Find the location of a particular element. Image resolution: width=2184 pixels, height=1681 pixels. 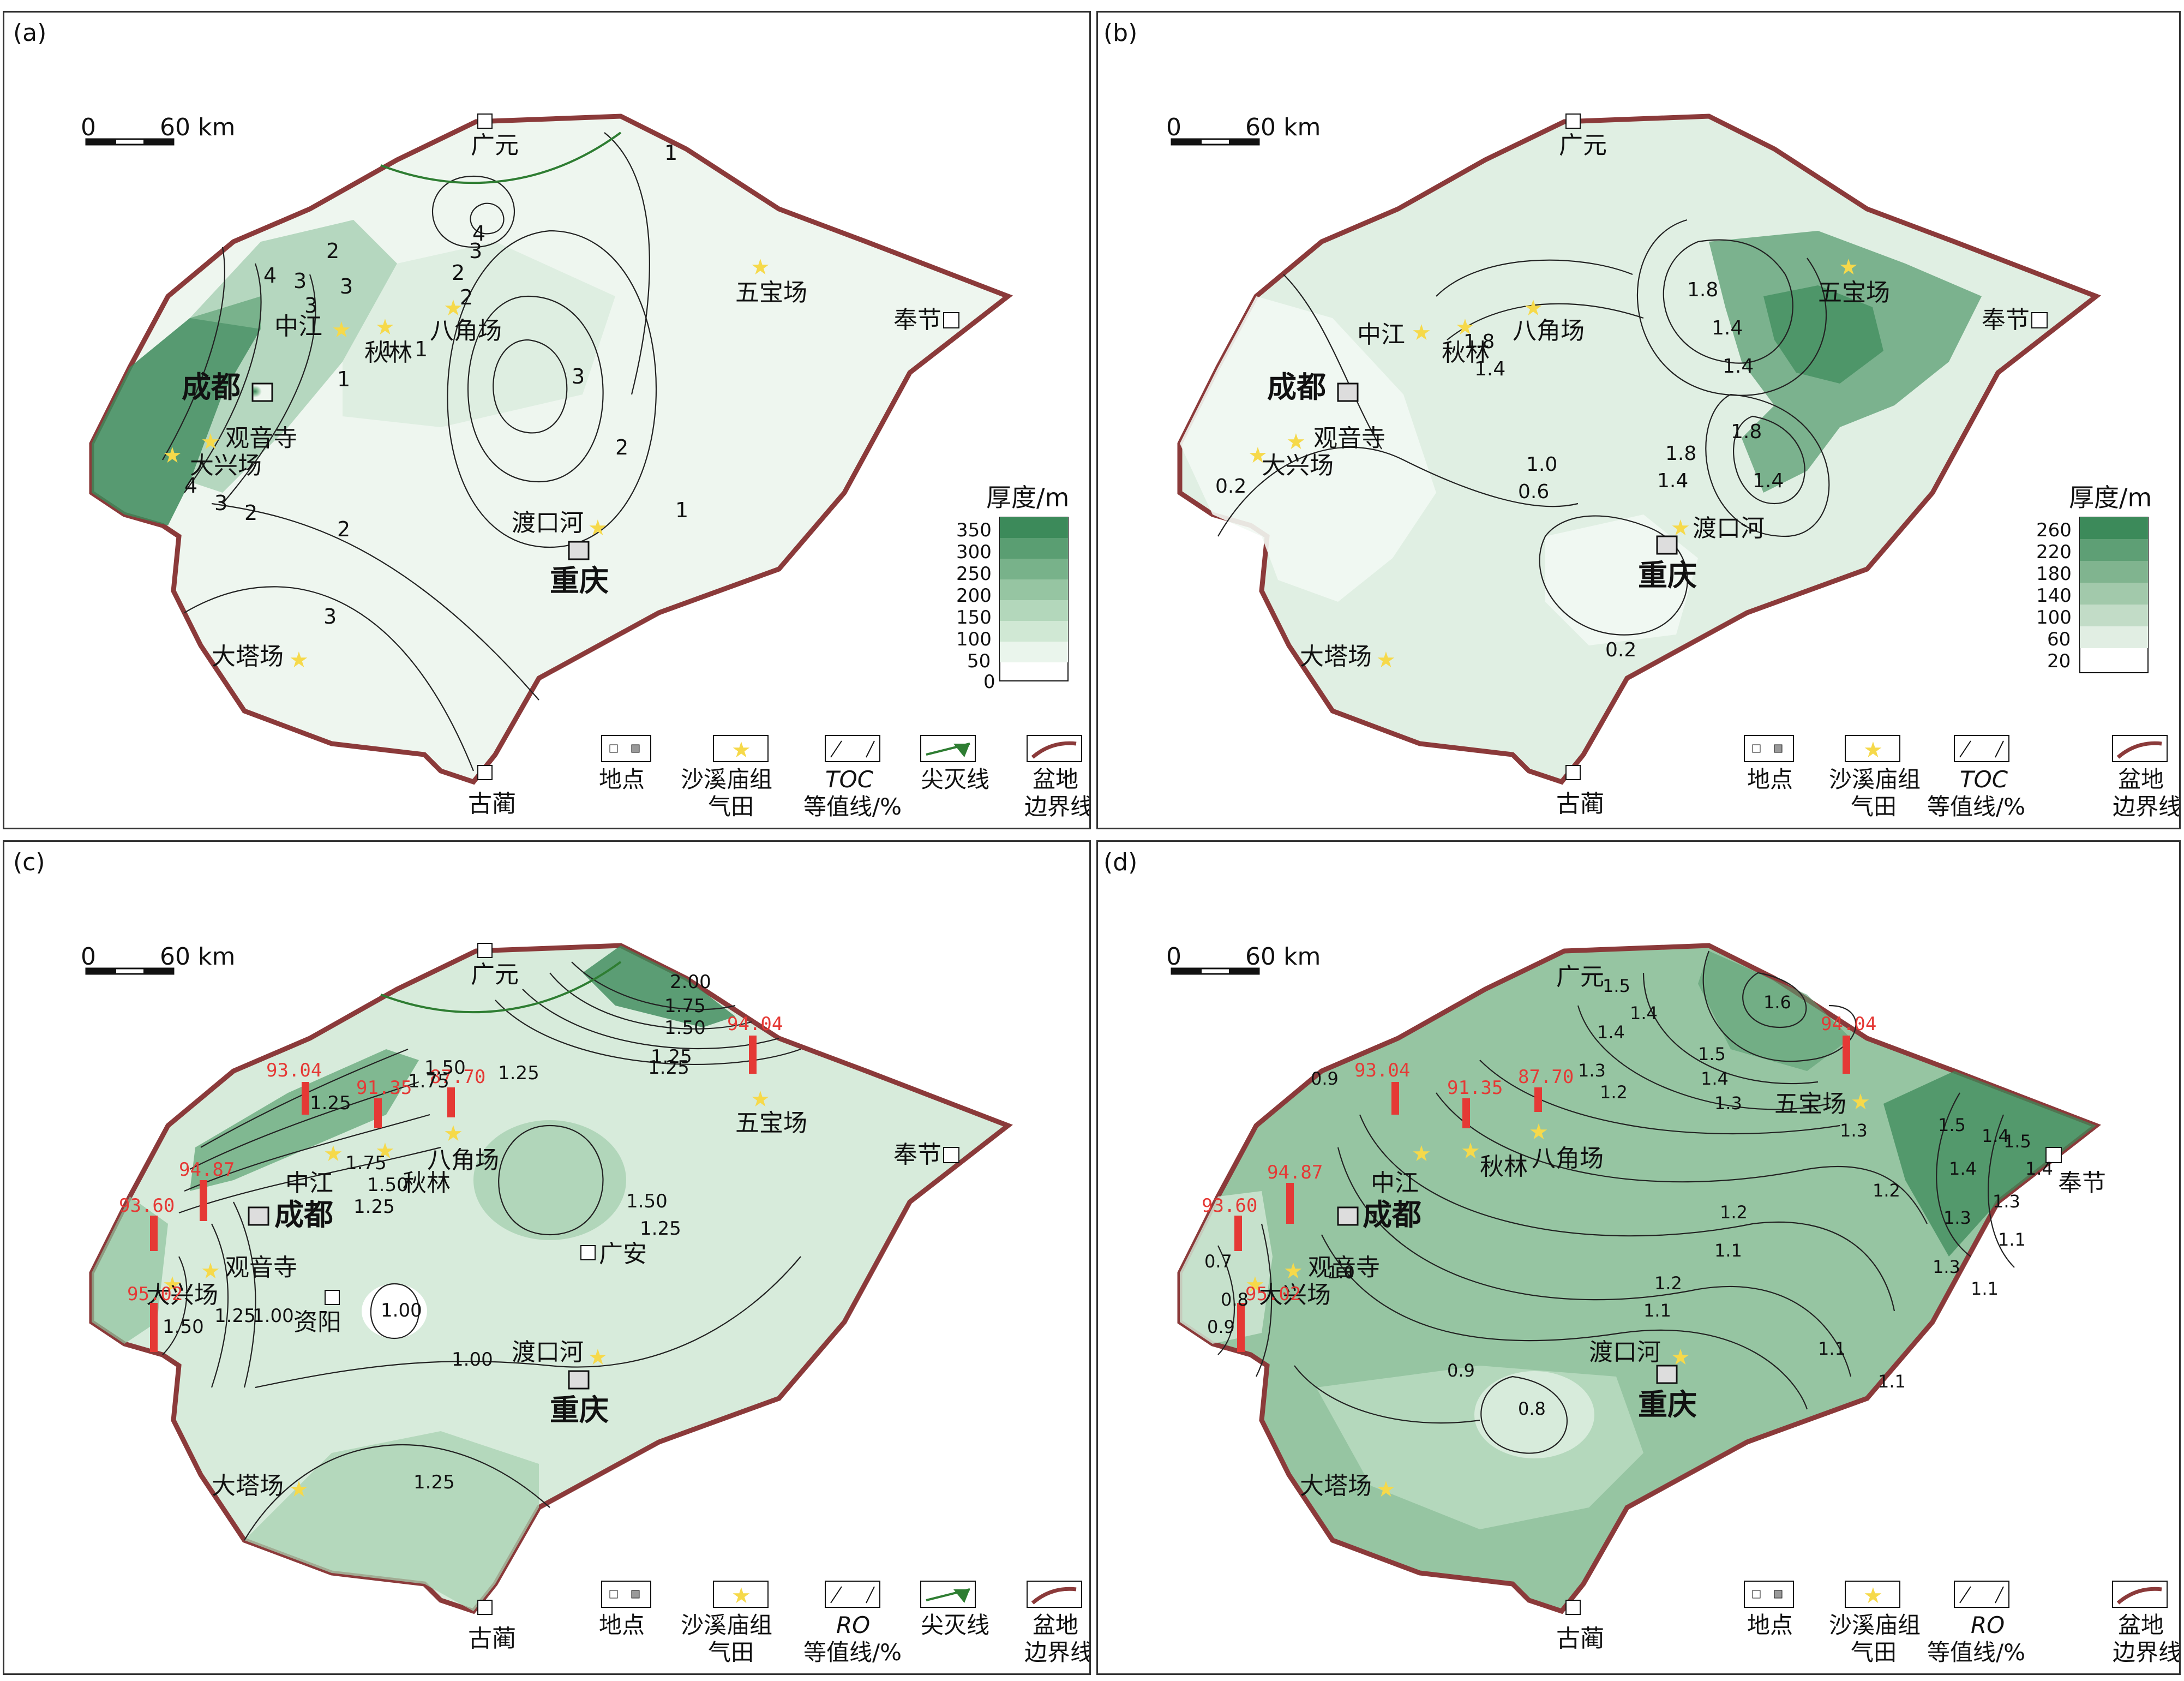

svg-text: 100 is located at coordinates (974, 639).